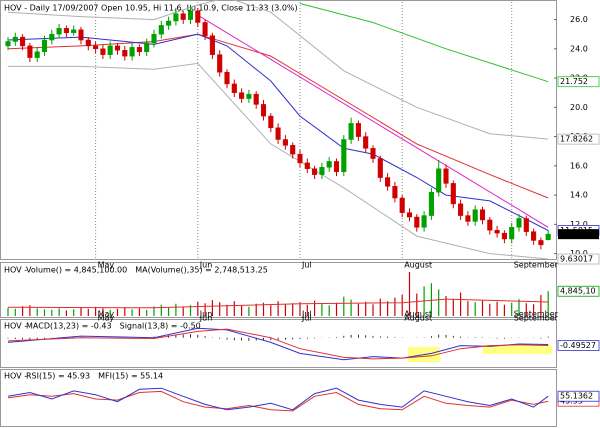 The image size is (600, 428). Describe the element at coordinates (579, 165) in the screenshot. I see `y-tick-label: 16.0` at that location.